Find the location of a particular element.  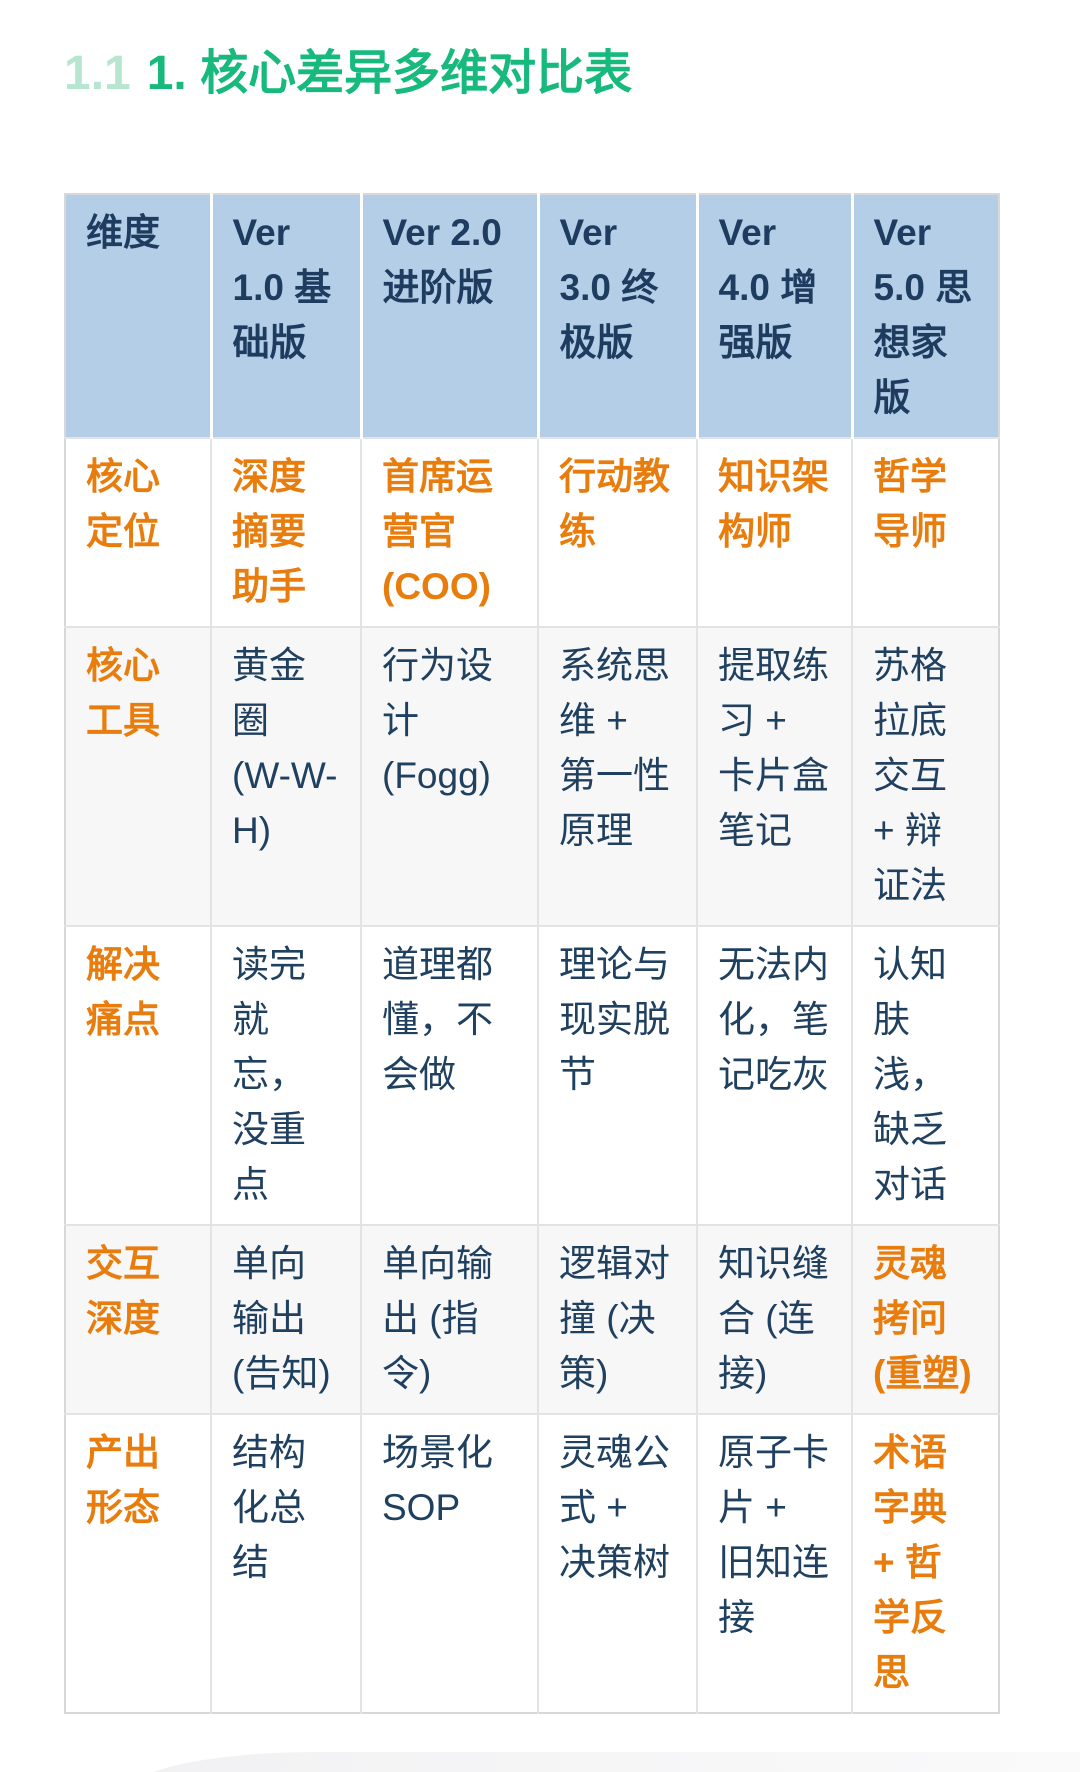

row-label: 产出形态 is located at coordinates (138, 1564).